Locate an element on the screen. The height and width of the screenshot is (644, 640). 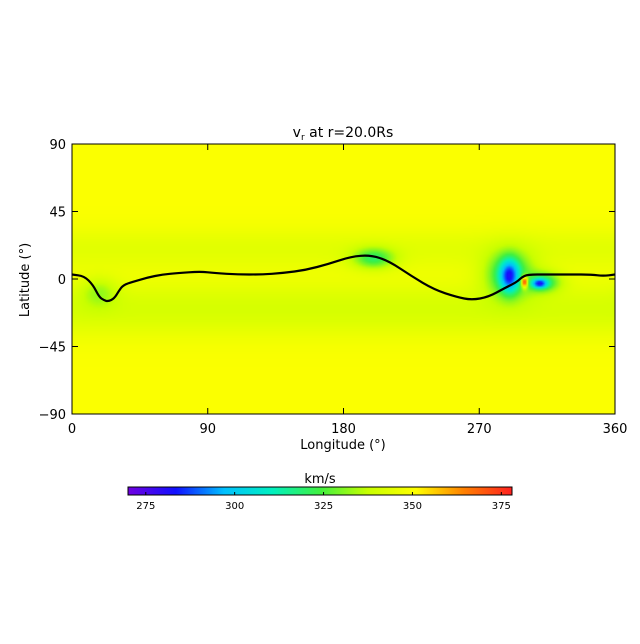
x-tick-label: 360 is located at coordinates (615, 429).